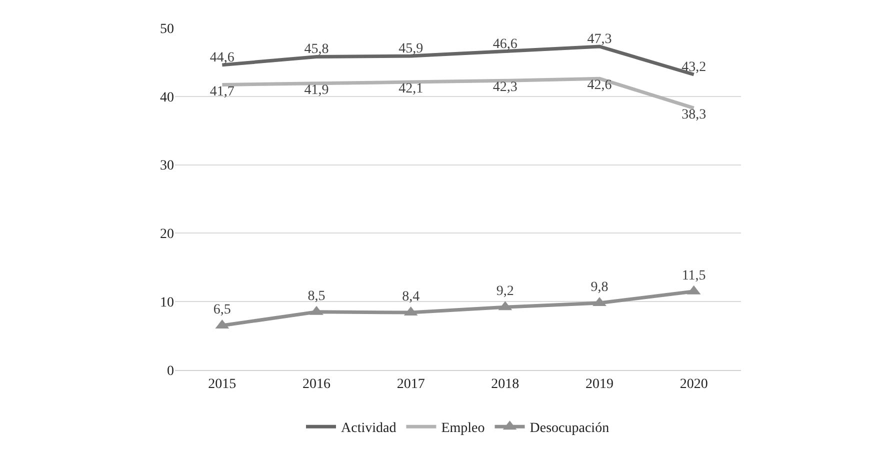 The image size is (871, 455). Describe the element at coordinates (505, 384) in the screenshot. I see `x-tick-label: 2018` at that location.